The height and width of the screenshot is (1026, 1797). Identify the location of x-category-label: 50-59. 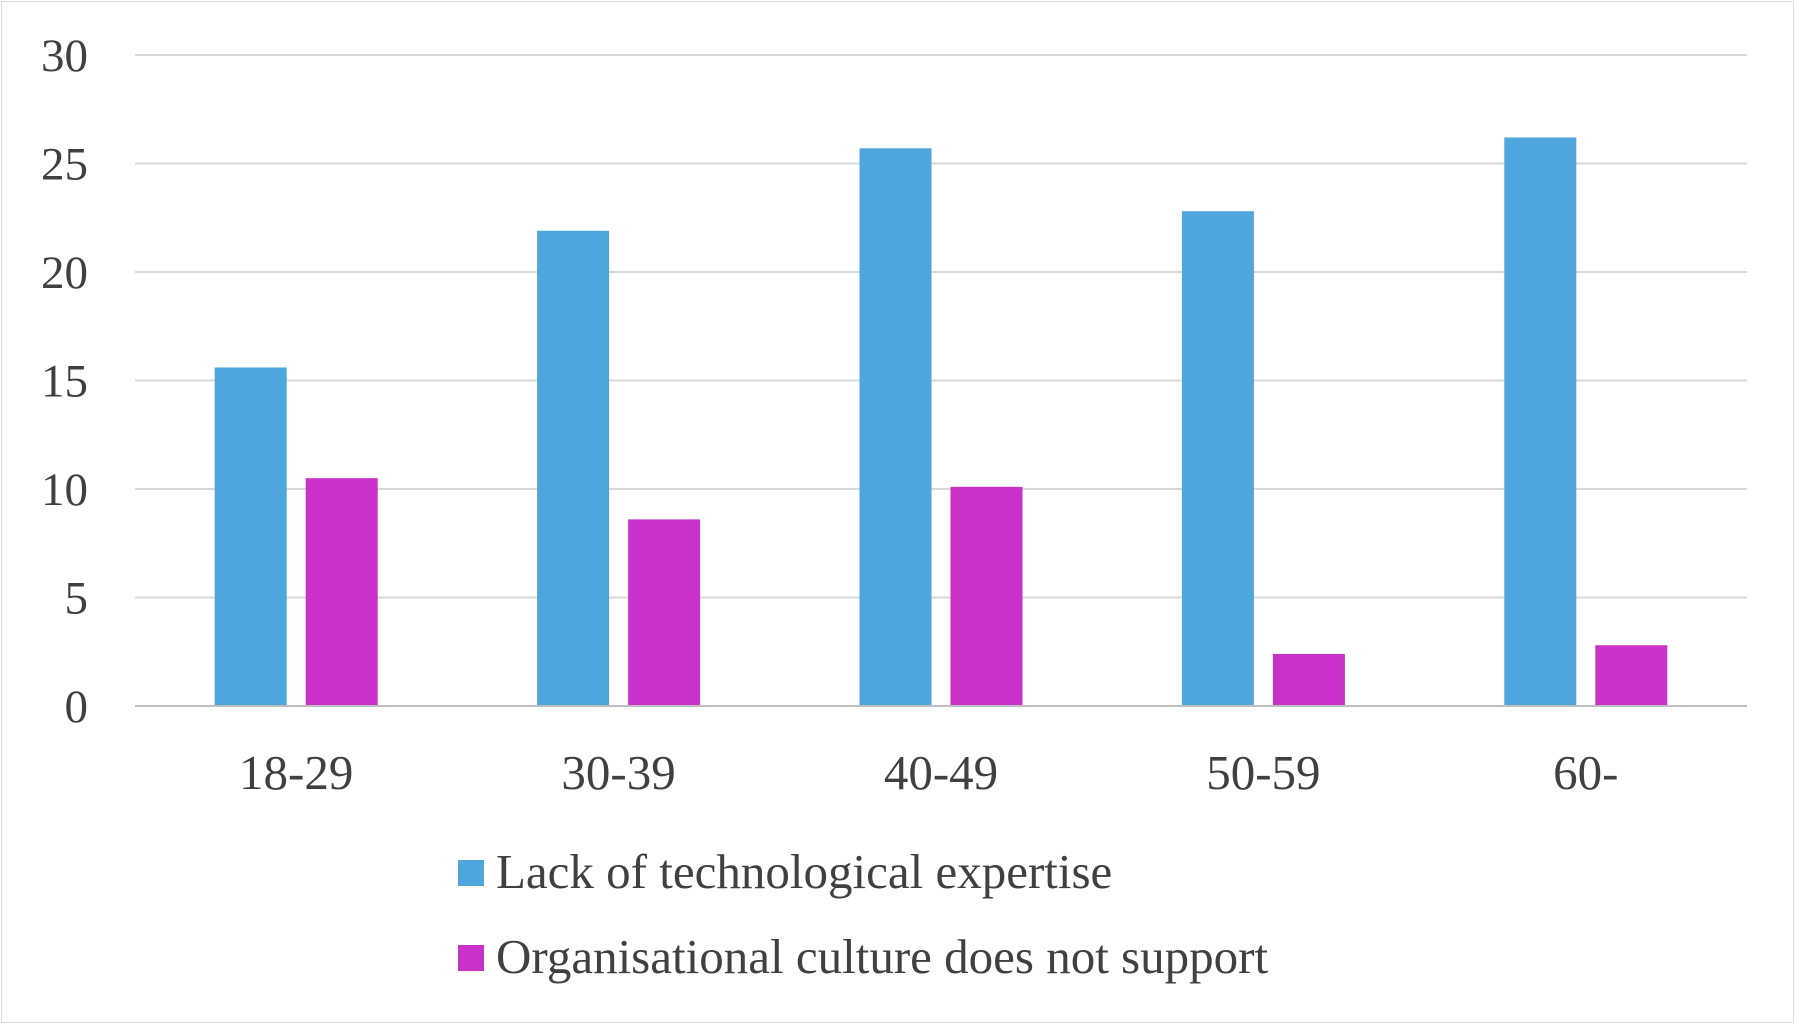
(1263, 772).